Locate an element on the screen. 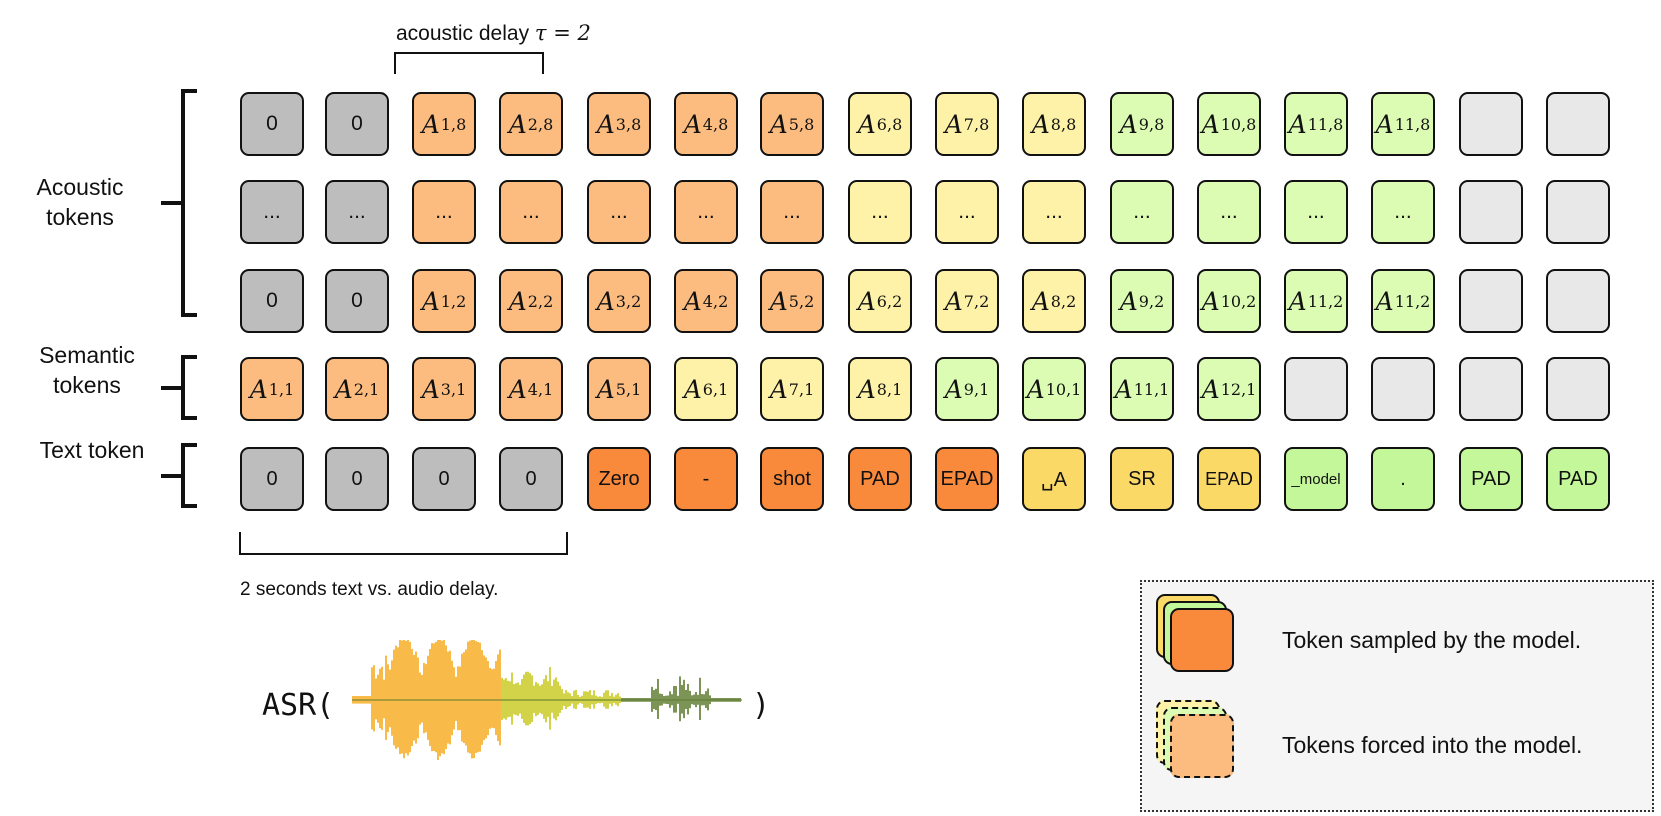 This screenshot has height=816, width=1661. acoustic-row-2-token: A 8,2 is located at coordinates (1054, 301).